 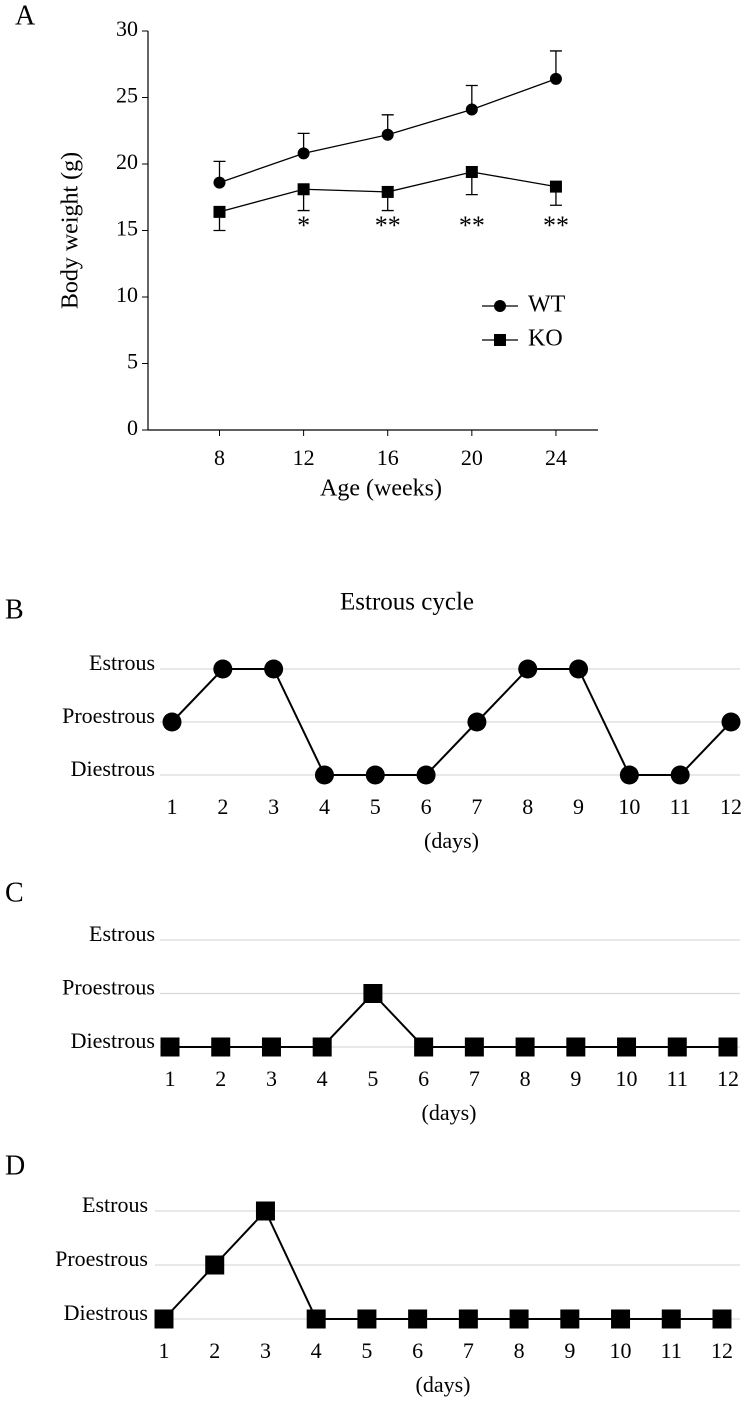 What do you see at coordinates (472, 457) in the screenshot?
I see `x-tick-label: 20` at bounding box center [472, 457].